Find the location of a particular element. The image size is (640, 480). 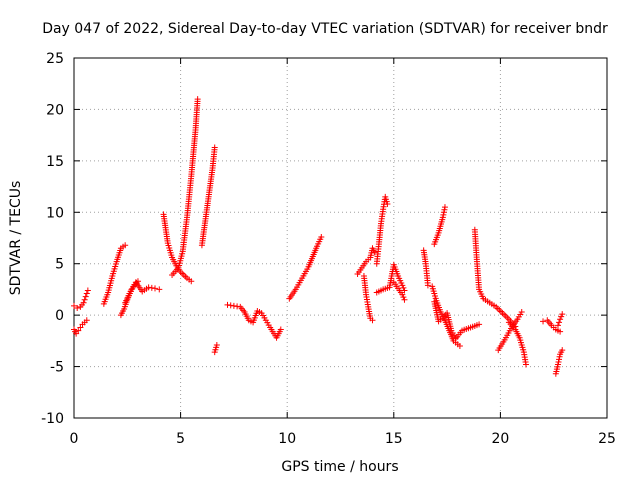

x-tick-label: 20 is located at coordinates (500, 439).